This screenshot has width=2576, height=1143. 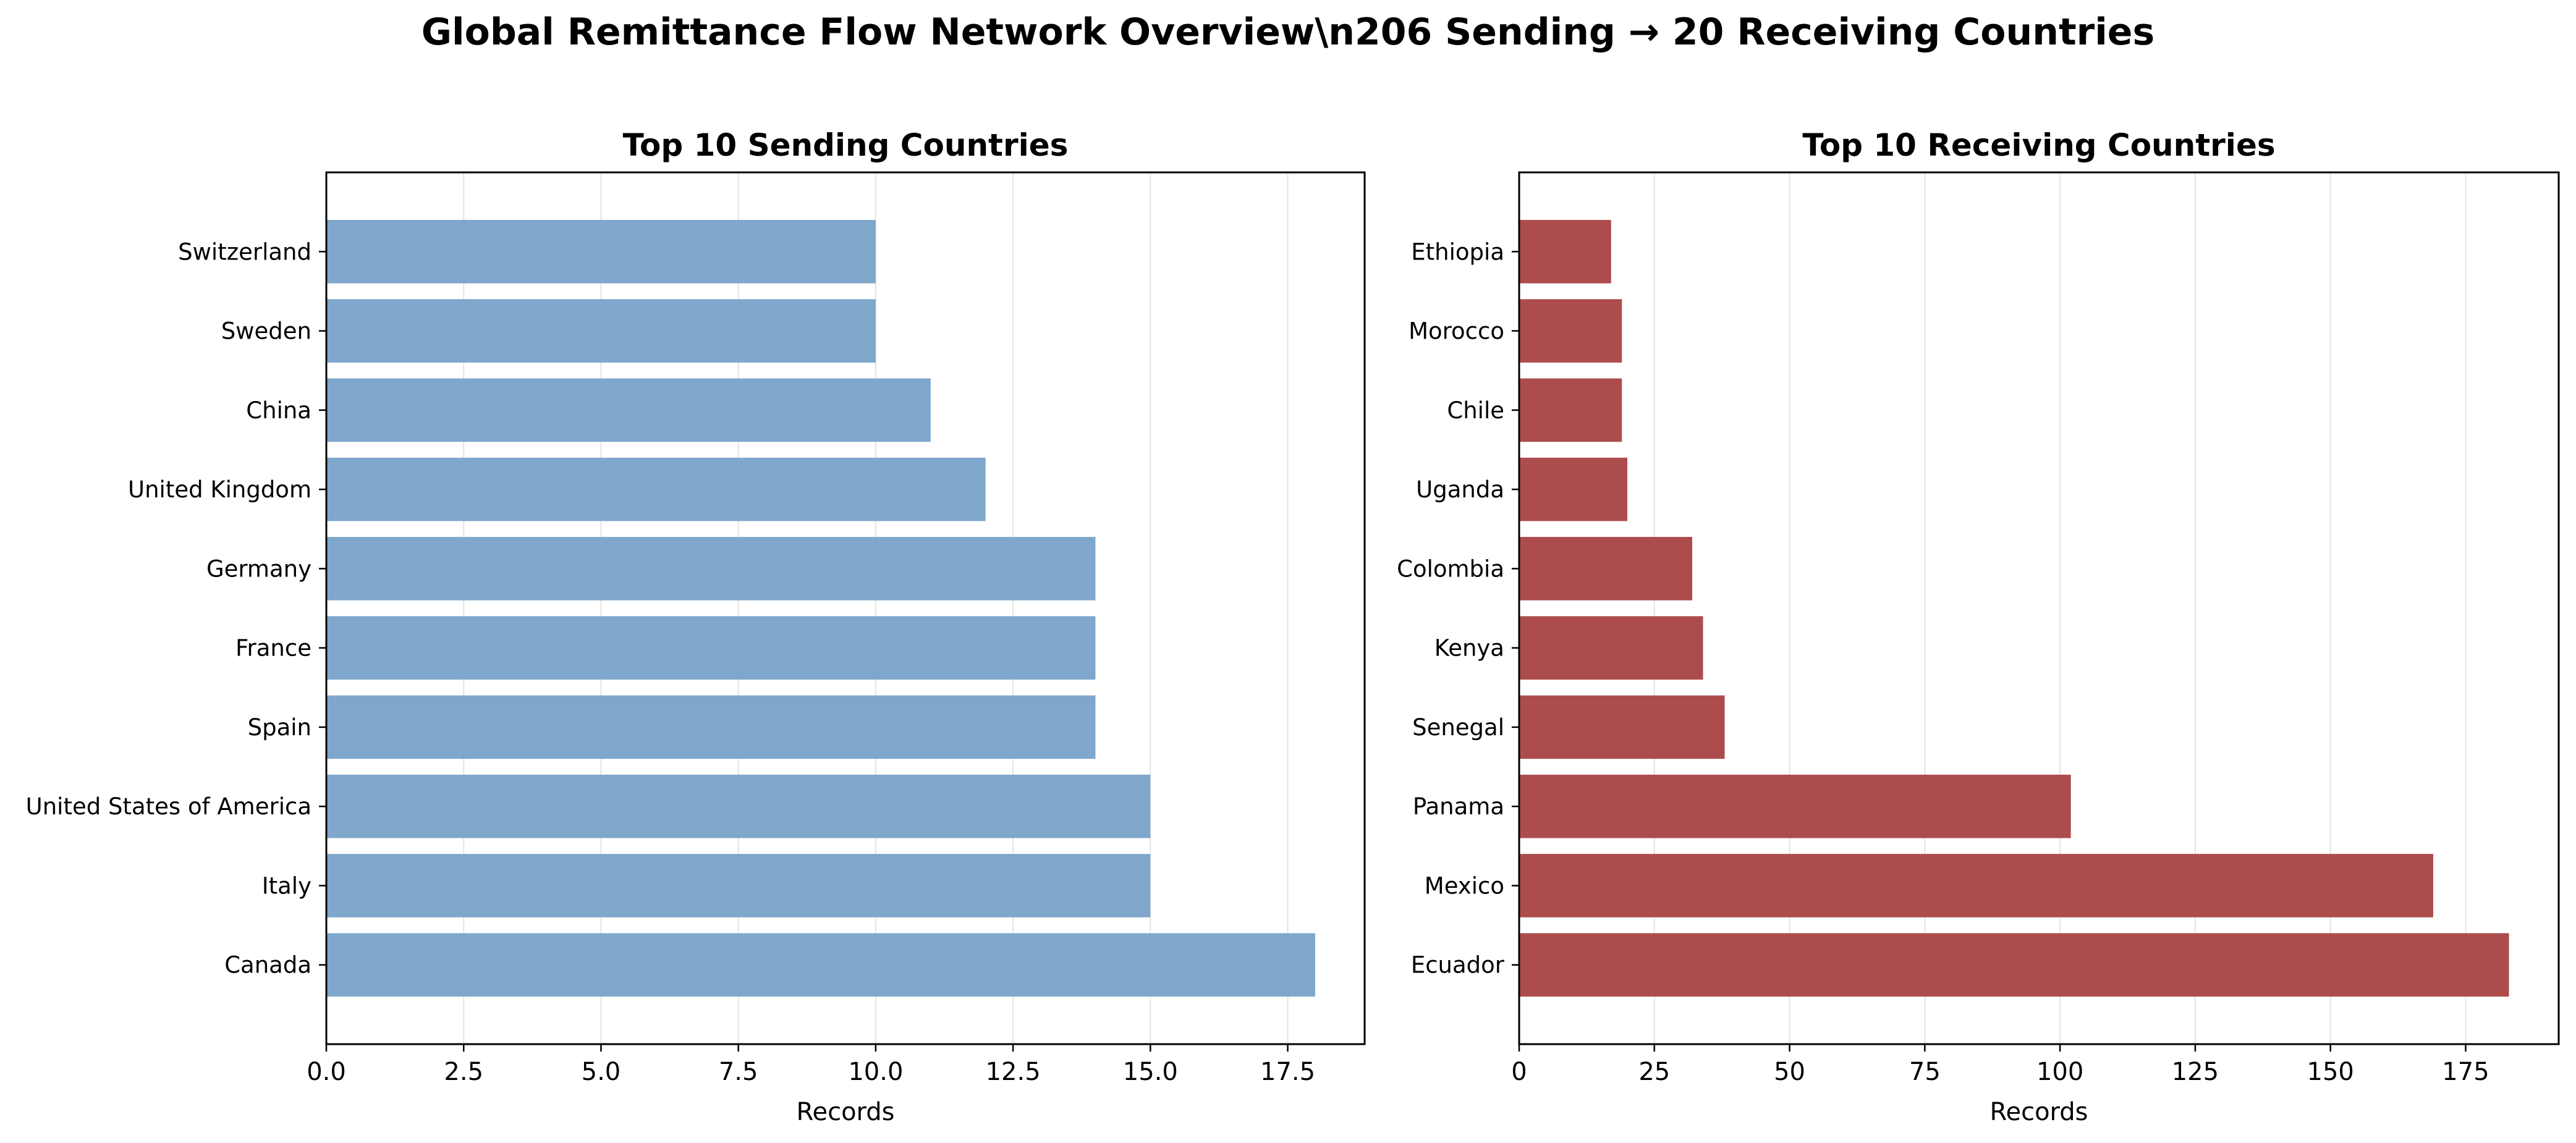 I want to click on sending-panel-title: Top 10 Sending Countries, so click(x=846, y=145).